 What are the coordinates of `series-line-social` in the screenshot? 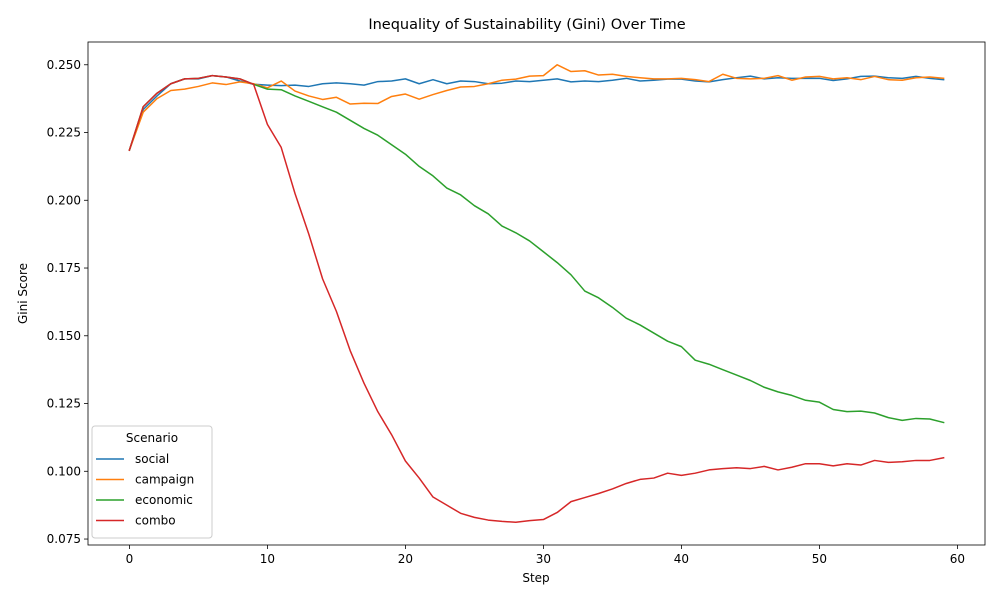 It's located at (536, 113).